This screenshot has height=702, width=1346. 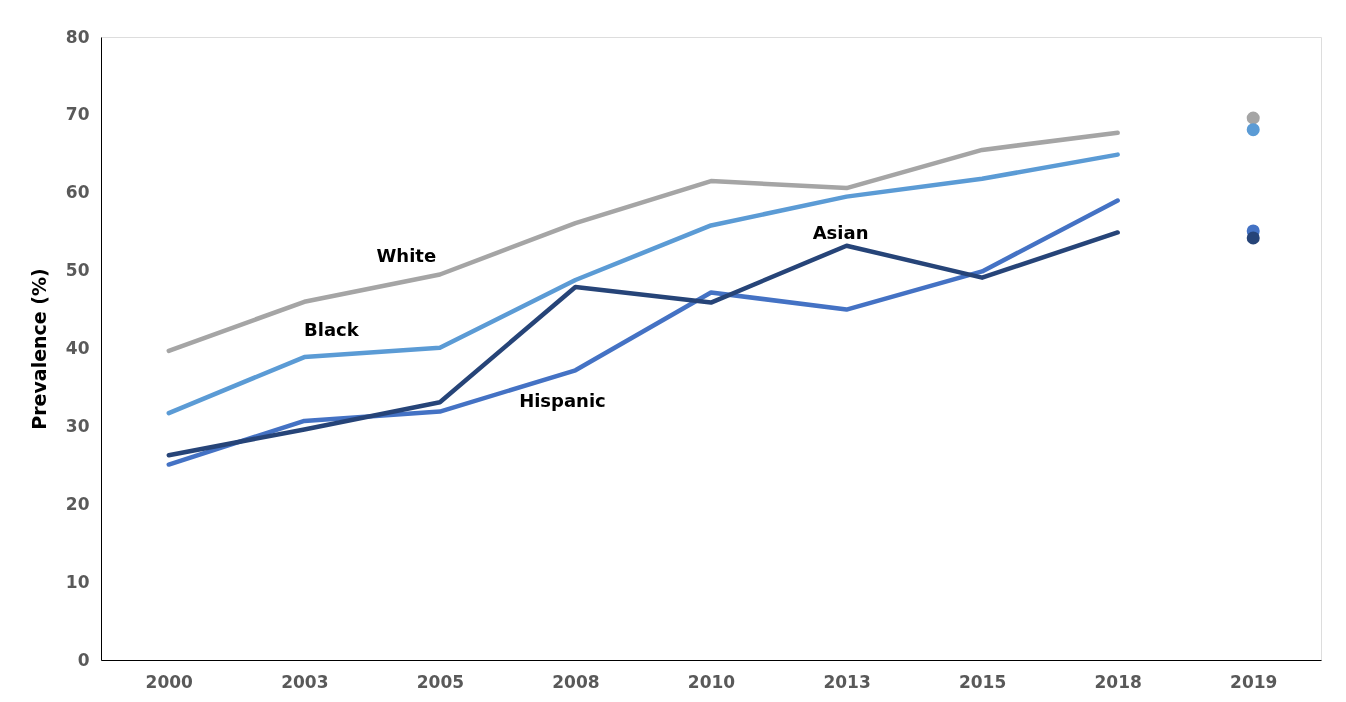 What do you see at coordinates (847, 681) in the screenshot?
I see `x-tick-label: 2013` at bounding box center [847, 681].